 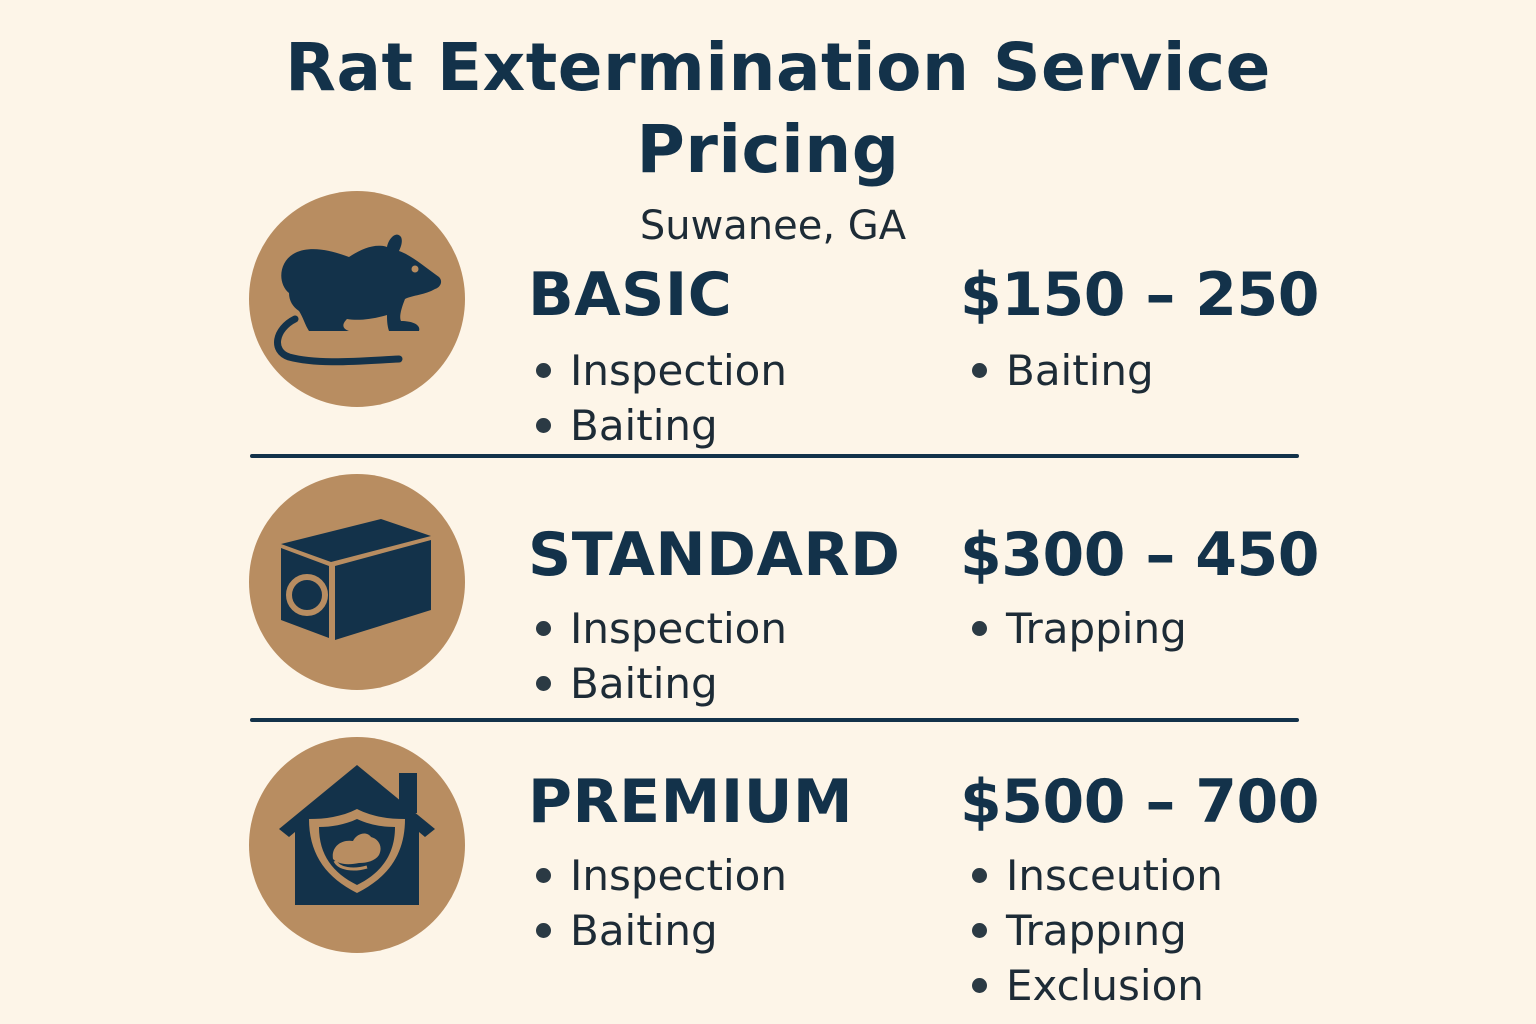 I want to click on house-shield-icon, so click(x=357, y=845).